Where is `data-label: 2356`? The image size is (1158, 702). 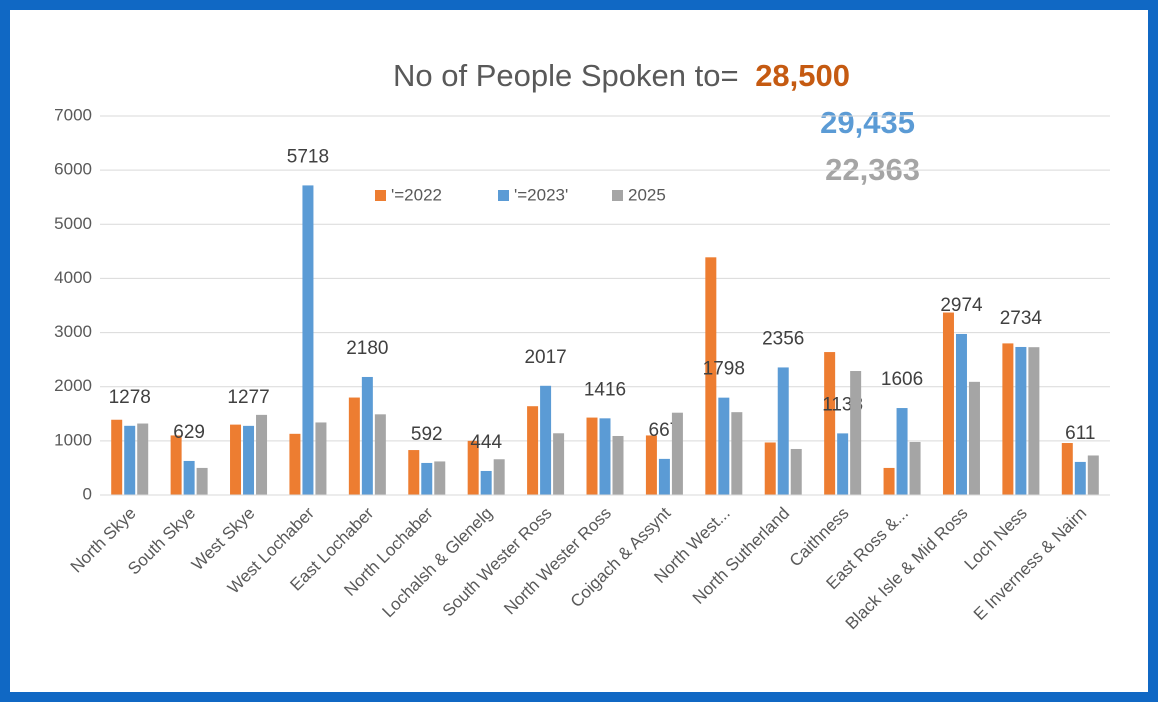 data-label: 2356 is located at coordinates (783, 338).